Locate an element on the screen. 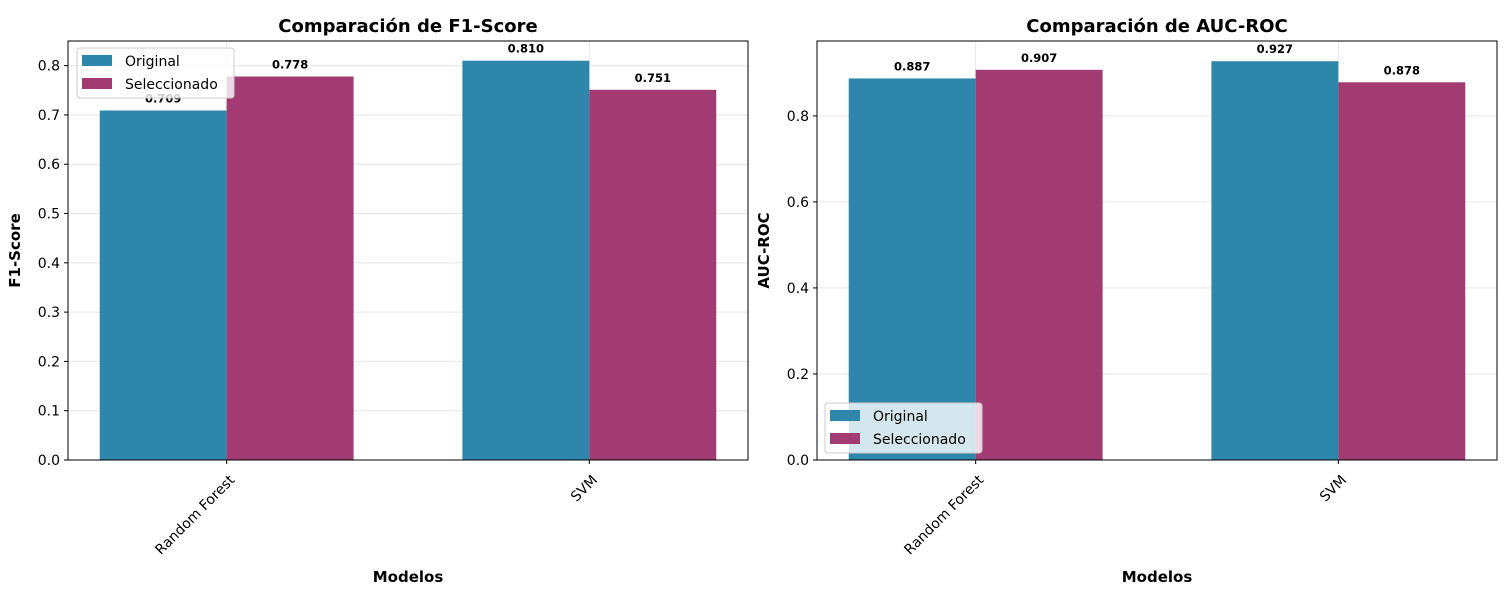 Image resolution: width=1512 pixels, height=600 pixels. y-axis-label: AUC-ROC is located at coordinates (764, 250).